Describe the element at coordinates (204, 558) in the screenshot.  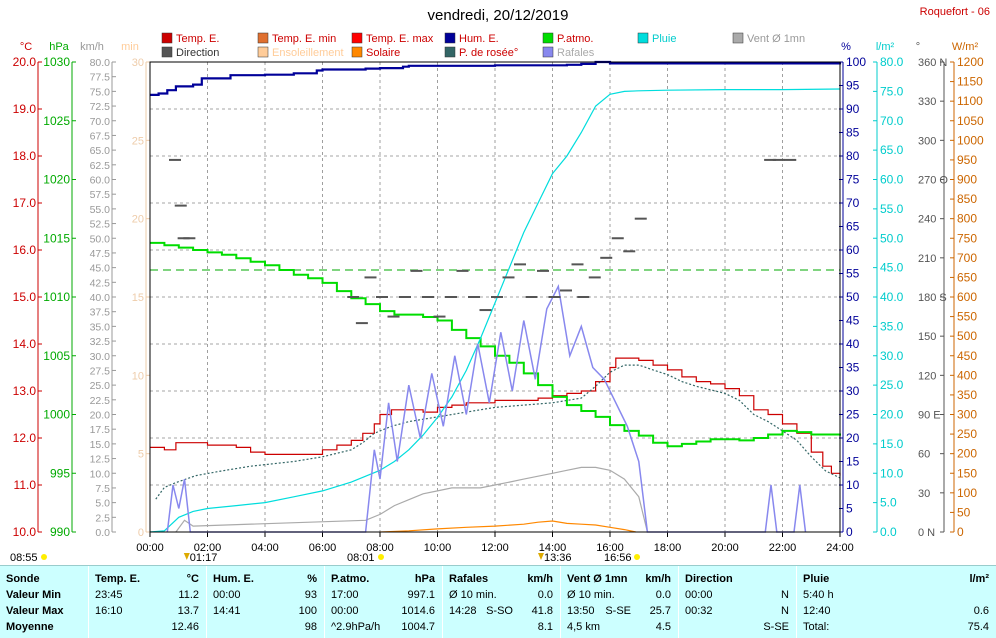
I see `marker-time: 01:17` at that location.